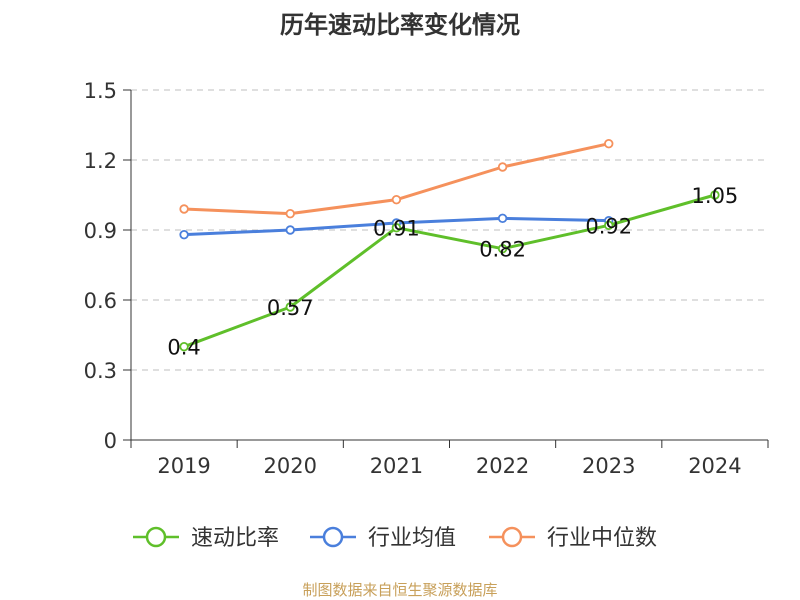 The width and height of the screenshot is (800, 600). Describe the element at coordinates (183, 466) in the screenshot. I see `x-tick-label: 2019` at that location.